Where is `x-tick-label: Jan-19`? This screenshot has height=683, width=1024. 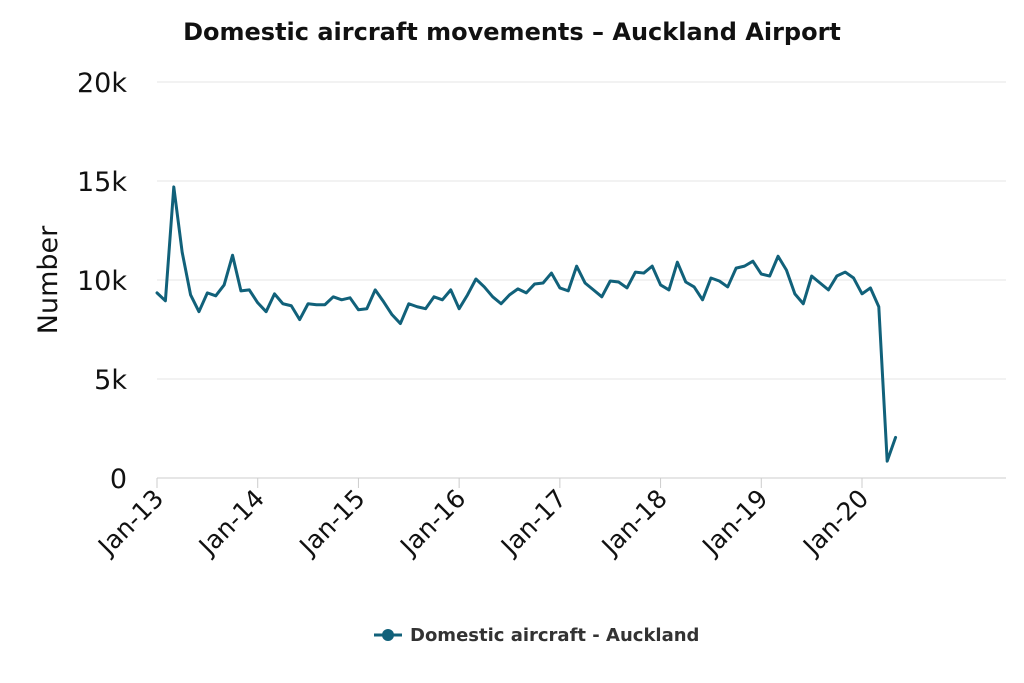
x-tick-label: Jan-19 is located at coordinates (734, 523).